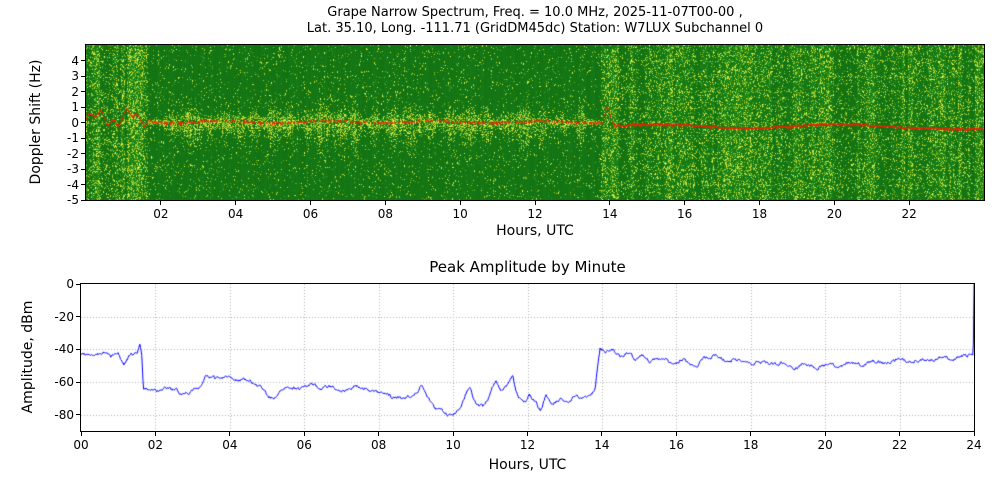  What do you see at coordinates (64, 382) in the screenshot?
I see `y-tick-label: -60` at bounding box center [64, 382].